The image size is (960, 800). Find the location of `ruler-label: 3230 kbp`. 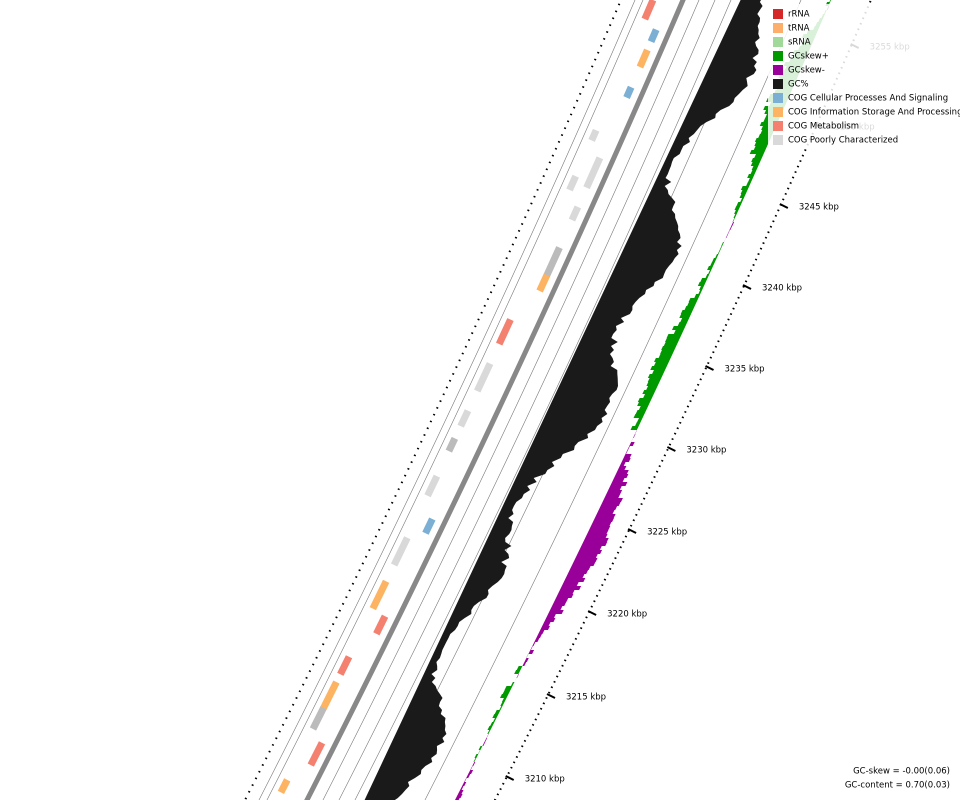

ruler-label: 3230 kbp is located at coordinates (706, 451).